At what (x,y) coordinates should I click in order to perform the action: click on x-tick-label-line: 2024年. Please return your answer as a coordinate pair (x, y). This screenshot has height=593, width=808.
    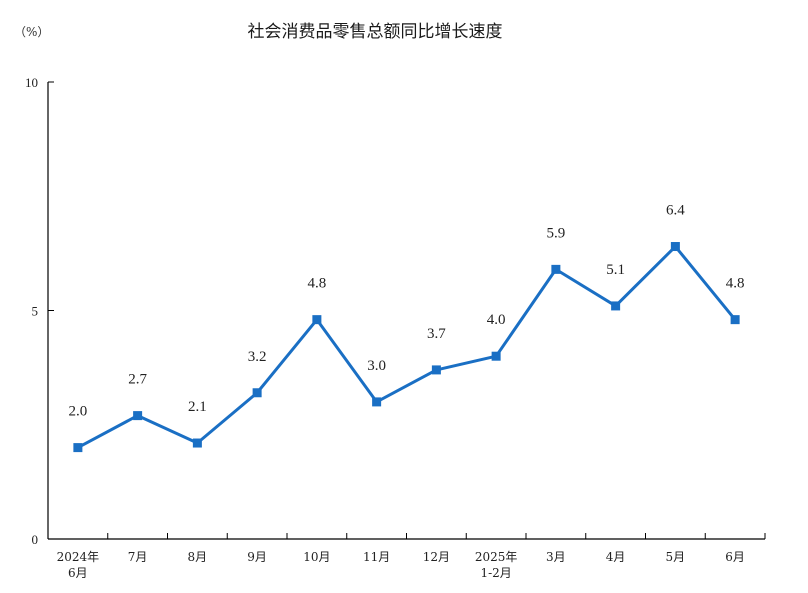
    Looking at the image, I should click on (78, 557).